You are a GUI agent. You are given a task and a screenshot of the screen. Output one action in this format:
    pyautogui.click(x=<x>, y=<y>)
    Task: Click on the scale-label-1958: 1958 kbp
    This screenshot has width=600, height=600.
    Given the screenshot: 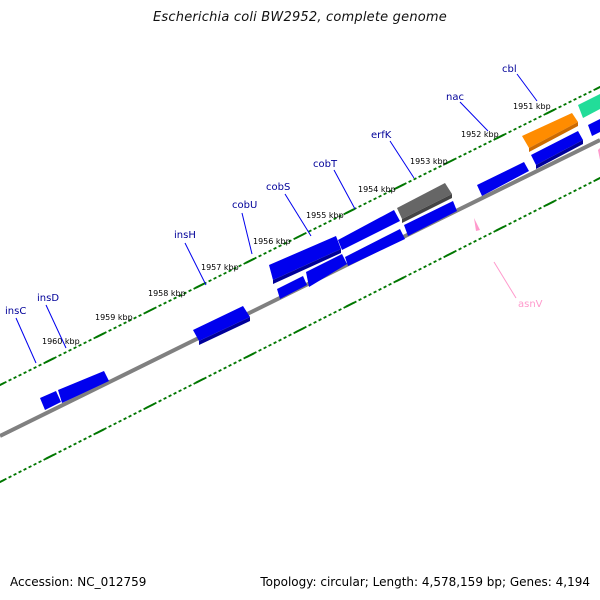 What is the action you would take?
    pyautogui.click(x=167, y=293)
    